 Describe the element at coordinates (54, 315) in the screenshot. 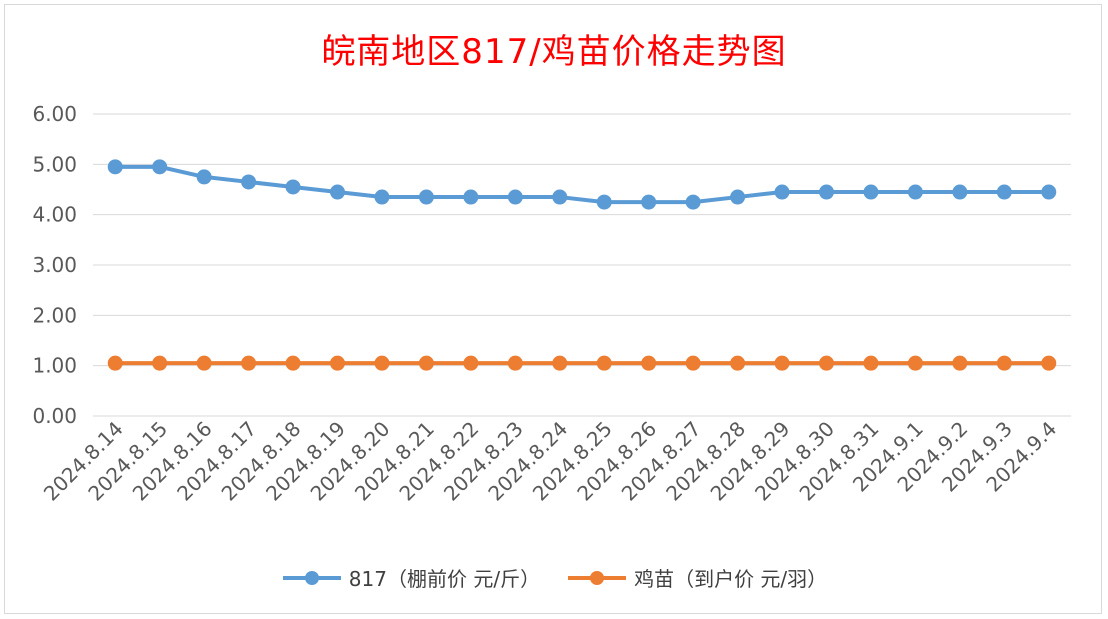

I see `y-tick-label: 2.00` at that location.